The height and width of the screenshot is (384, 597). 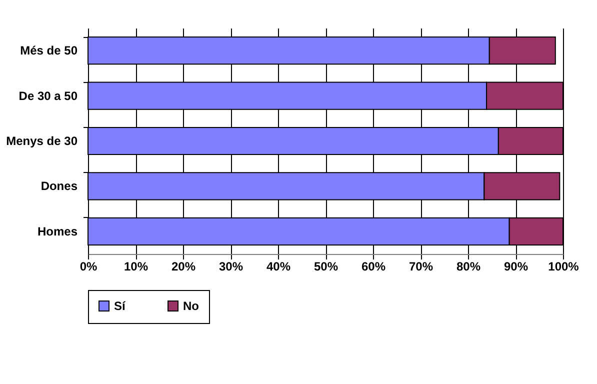 I want to click on x-tick-label: 60%, so click(x=373, y=267).